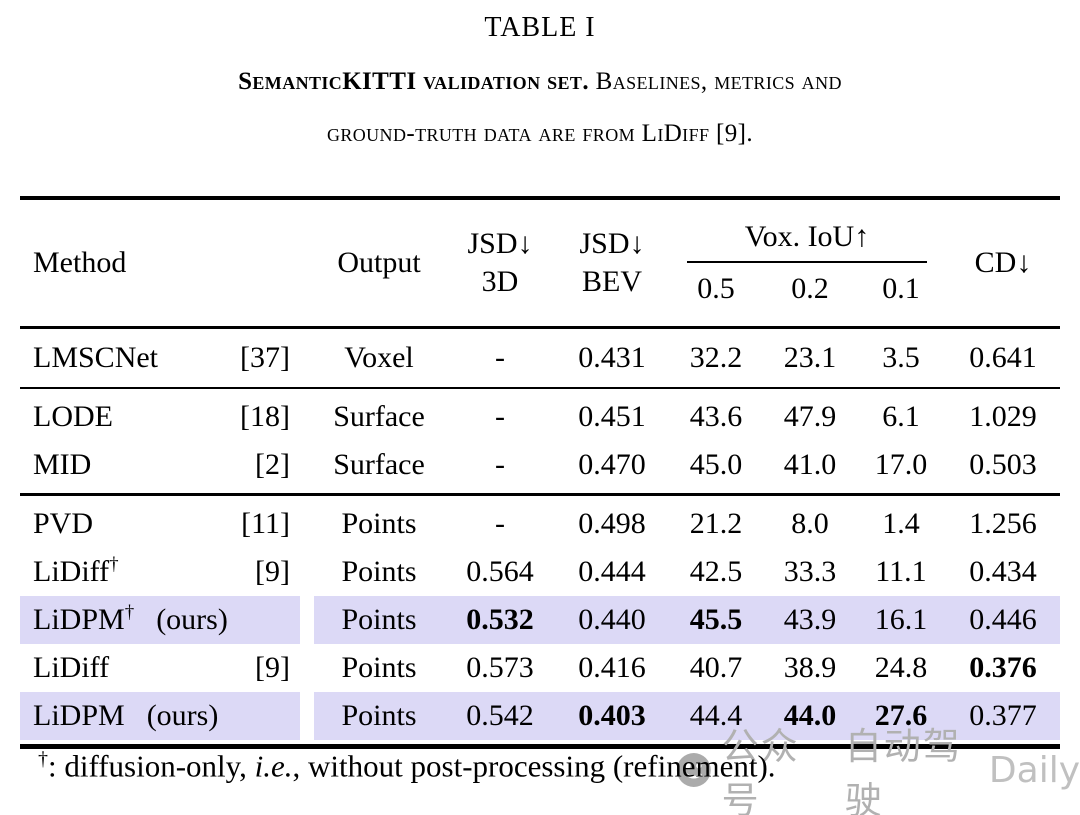  Describe the element at coordinates (612, 667) in the screenshot. I see `jsdbev-cell: 0.416` at that location.